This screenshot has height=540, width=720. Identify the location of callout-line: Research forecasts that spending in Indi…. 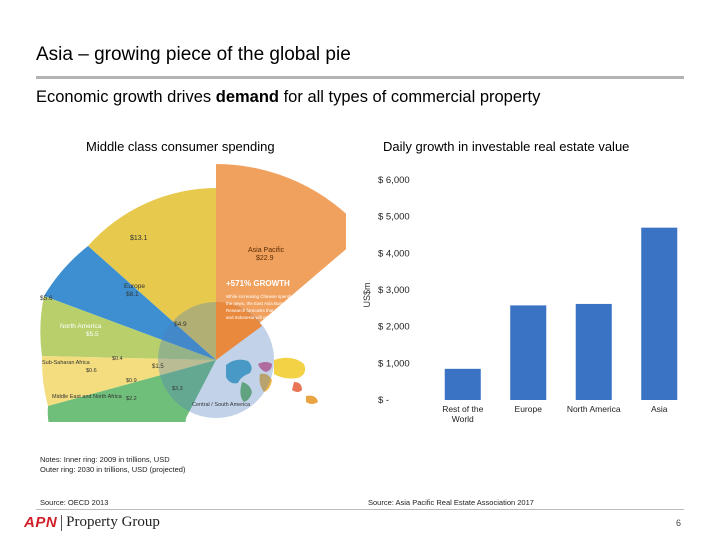
(267, 310).